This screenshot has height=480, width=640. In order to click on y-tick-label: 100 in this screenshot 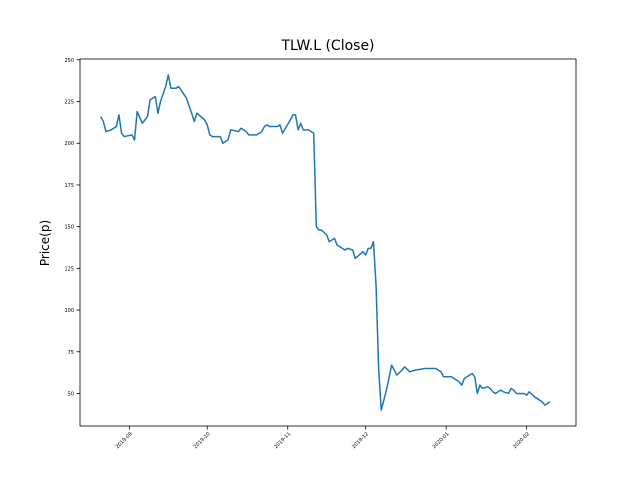, I will do `click(69, 311)`.